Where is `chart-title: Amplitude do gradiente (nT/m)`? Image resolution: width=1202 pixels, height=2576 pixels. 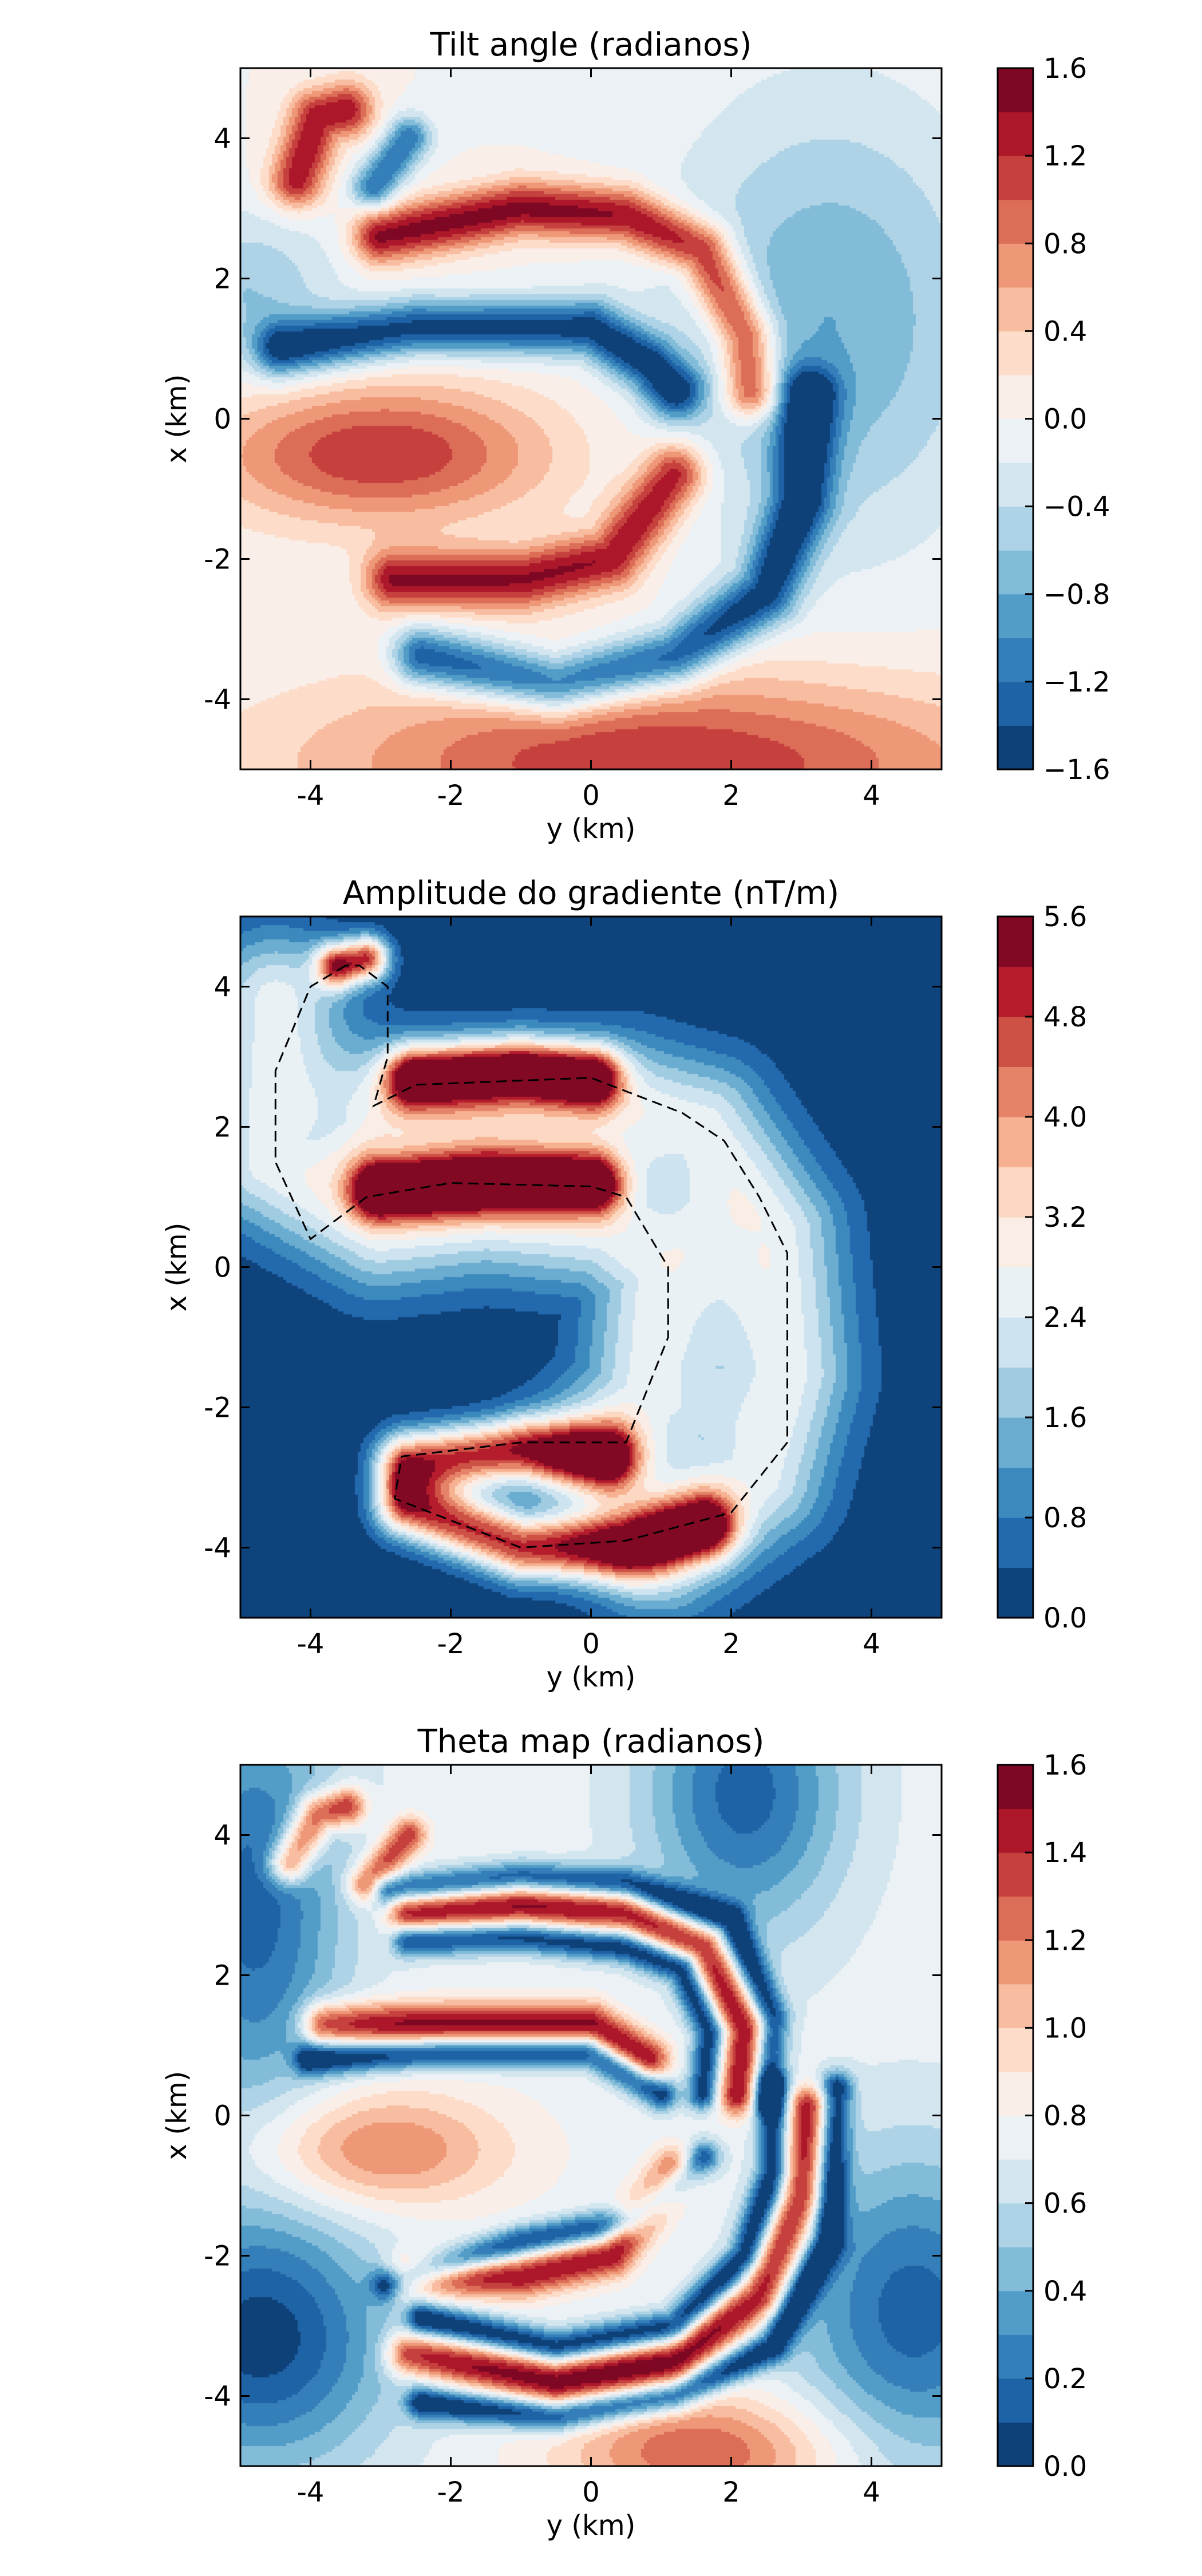
chart-title: Amplitude do gradiente (nT/m) is located at coordinates (591, 893).